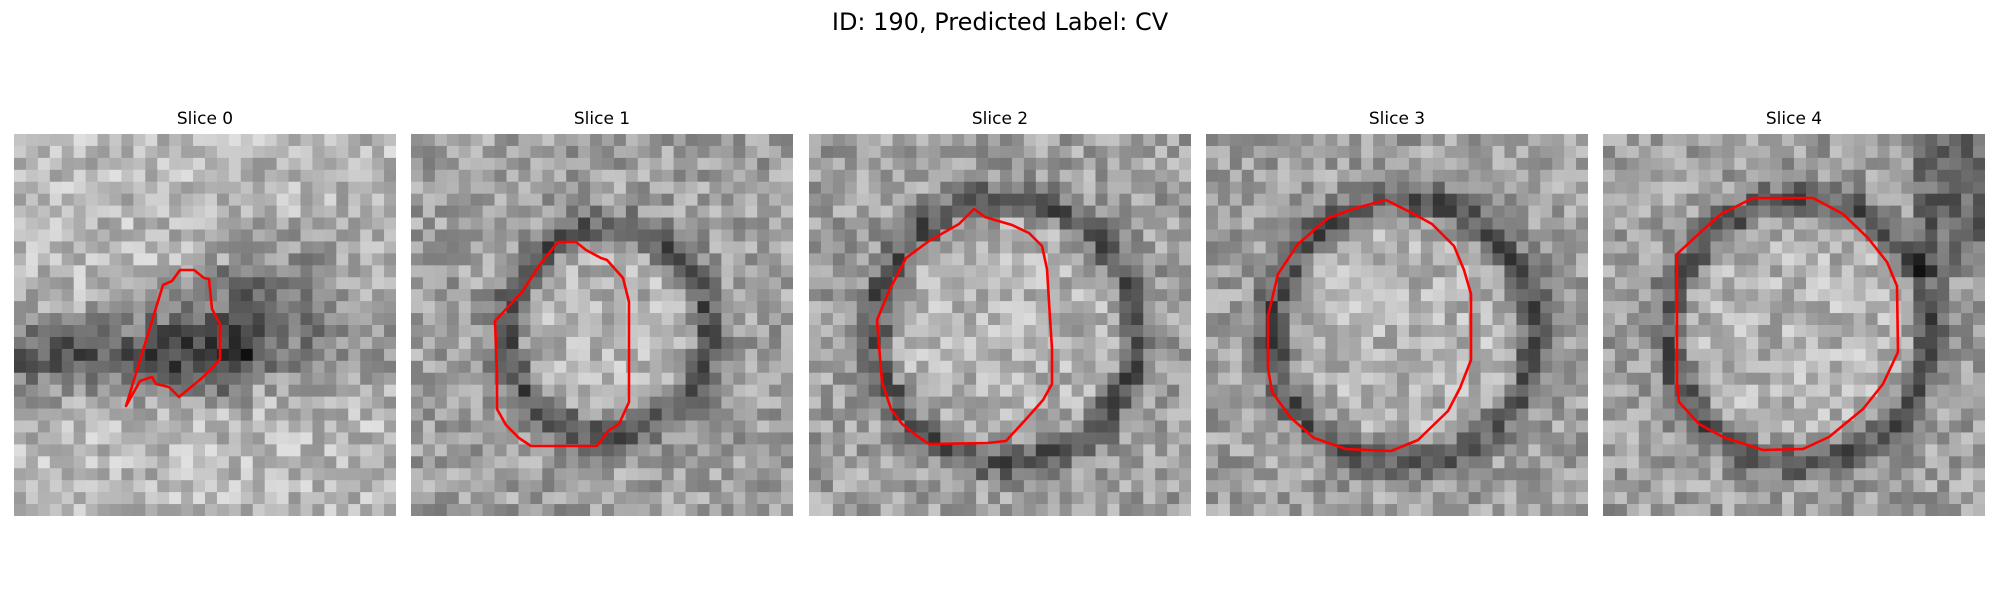  I want to click on slice-panel-1: Slice 1, so click(602, 312).